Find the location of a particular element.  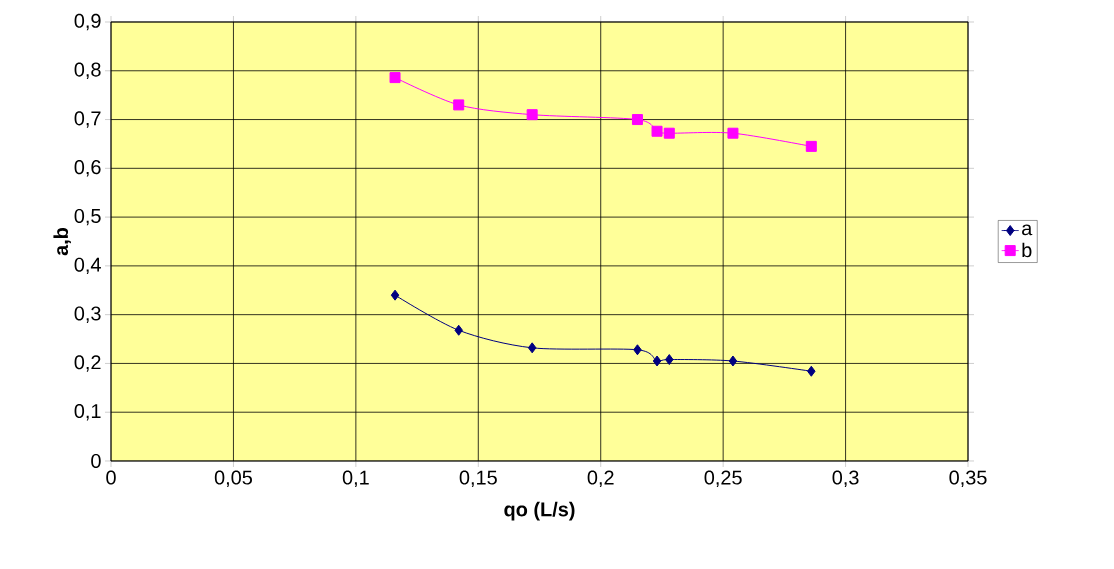

x-tick-label: 0,25 is located at coordinates (723, 478).